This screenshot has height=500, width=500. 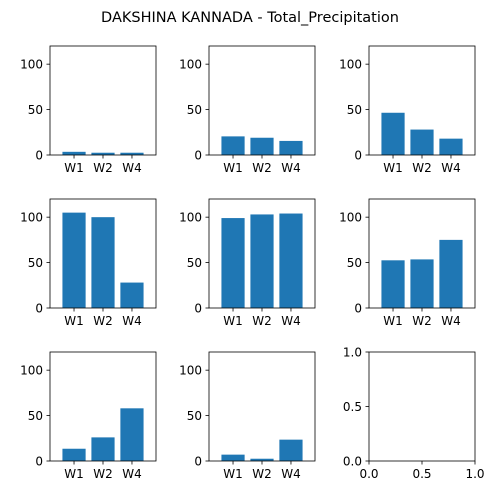 I want to click on bar-6-w1, so click(x=393, y=284).